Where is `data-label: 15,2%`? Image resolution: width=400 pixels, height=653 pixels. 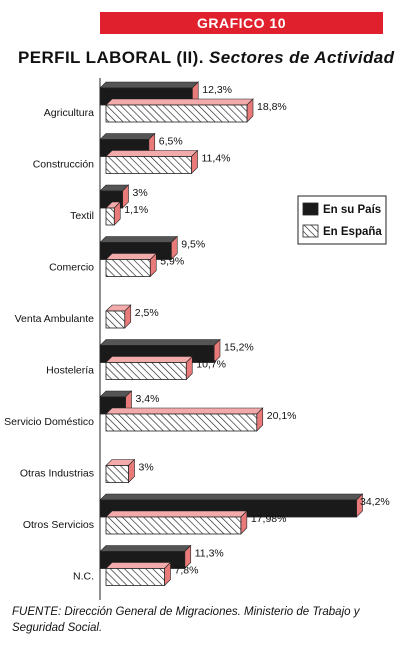
data-label: 15,2% is located at coordinates (239, 348).